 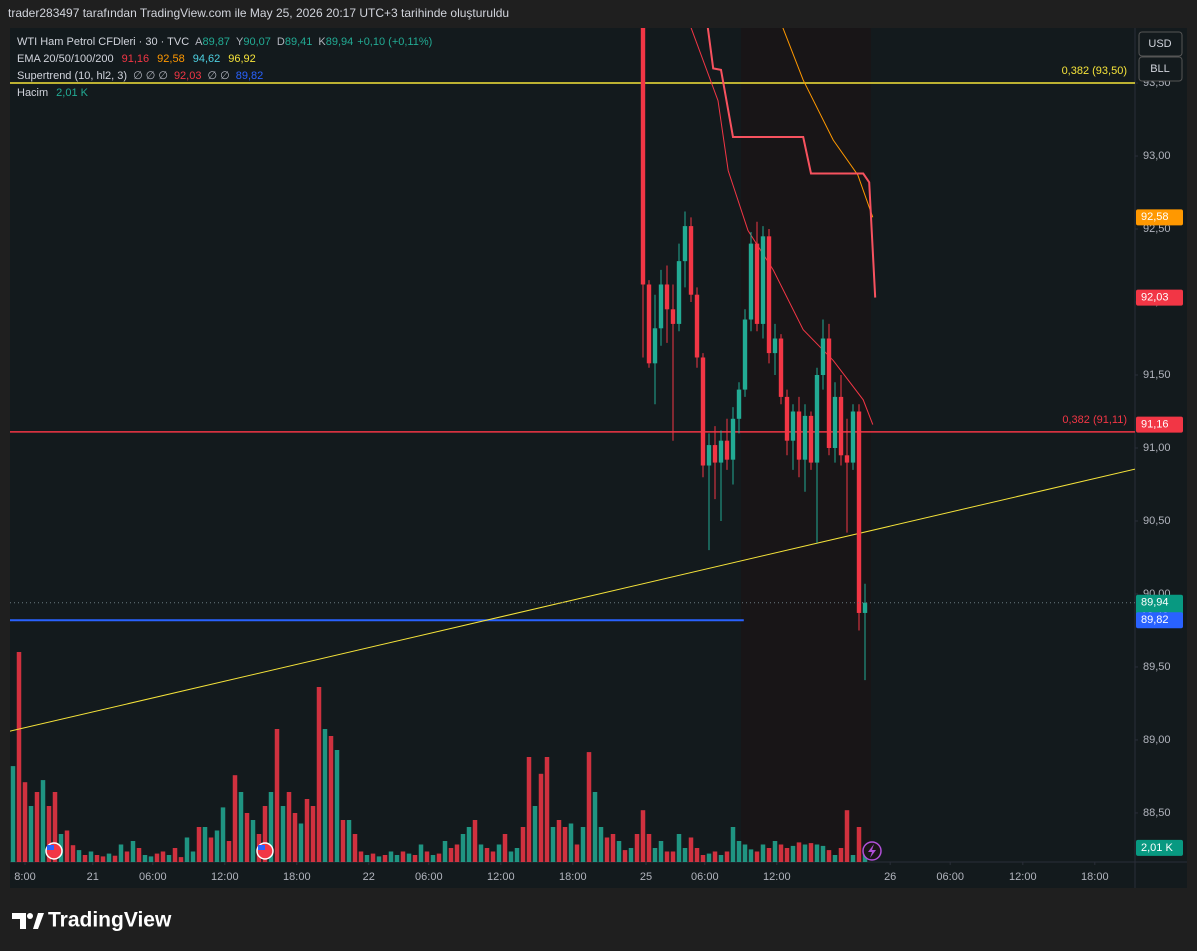 I want to click on legend-item: ∅ ∅ ∅, so click(x=150, y=76).